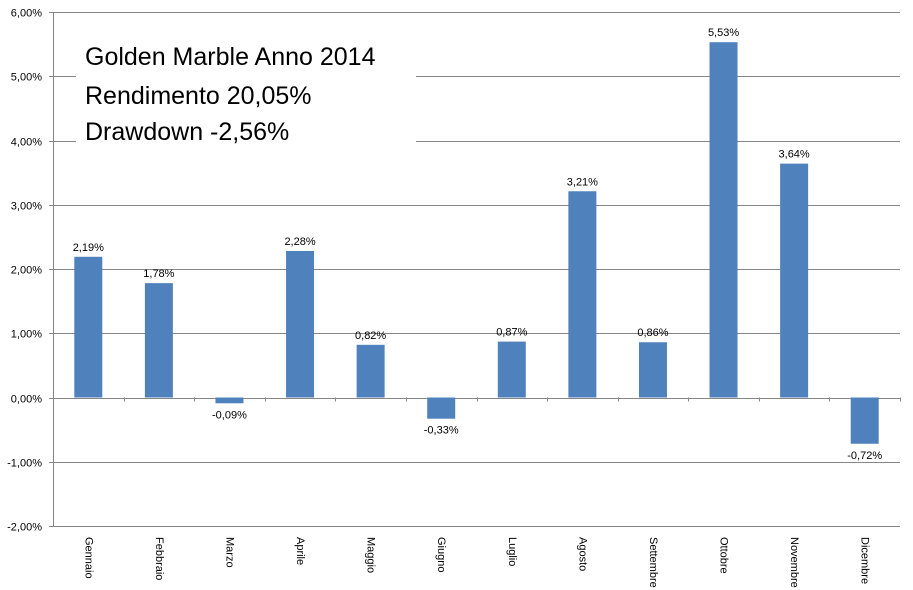  I want to click on category-label: Settembre, so click(653, 562).